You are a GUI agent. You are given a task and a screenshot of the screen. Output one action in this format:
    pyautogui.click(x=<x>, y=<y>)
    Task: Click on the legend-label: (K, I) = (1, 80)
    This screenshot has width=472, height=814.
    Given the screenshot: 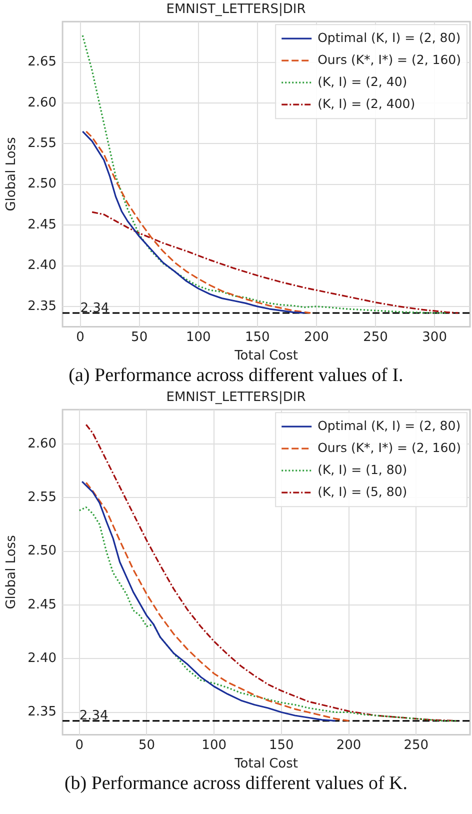 What is the action you would take?
    pyautogui.click(x=363, y=469)
    